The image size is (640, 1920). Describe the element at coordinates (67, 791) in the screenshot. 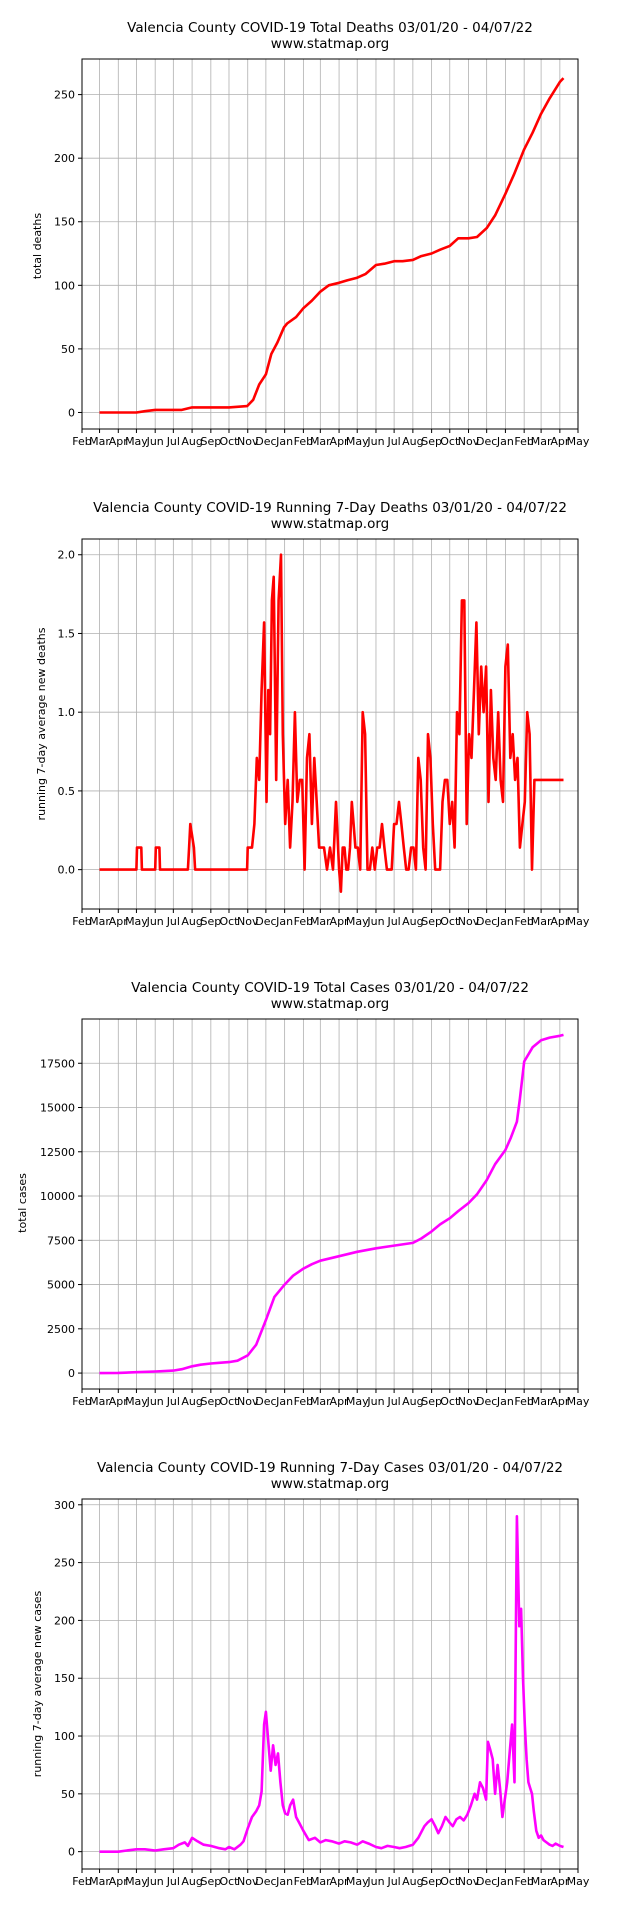

I see `y-tick-label: 0.5` at that location.